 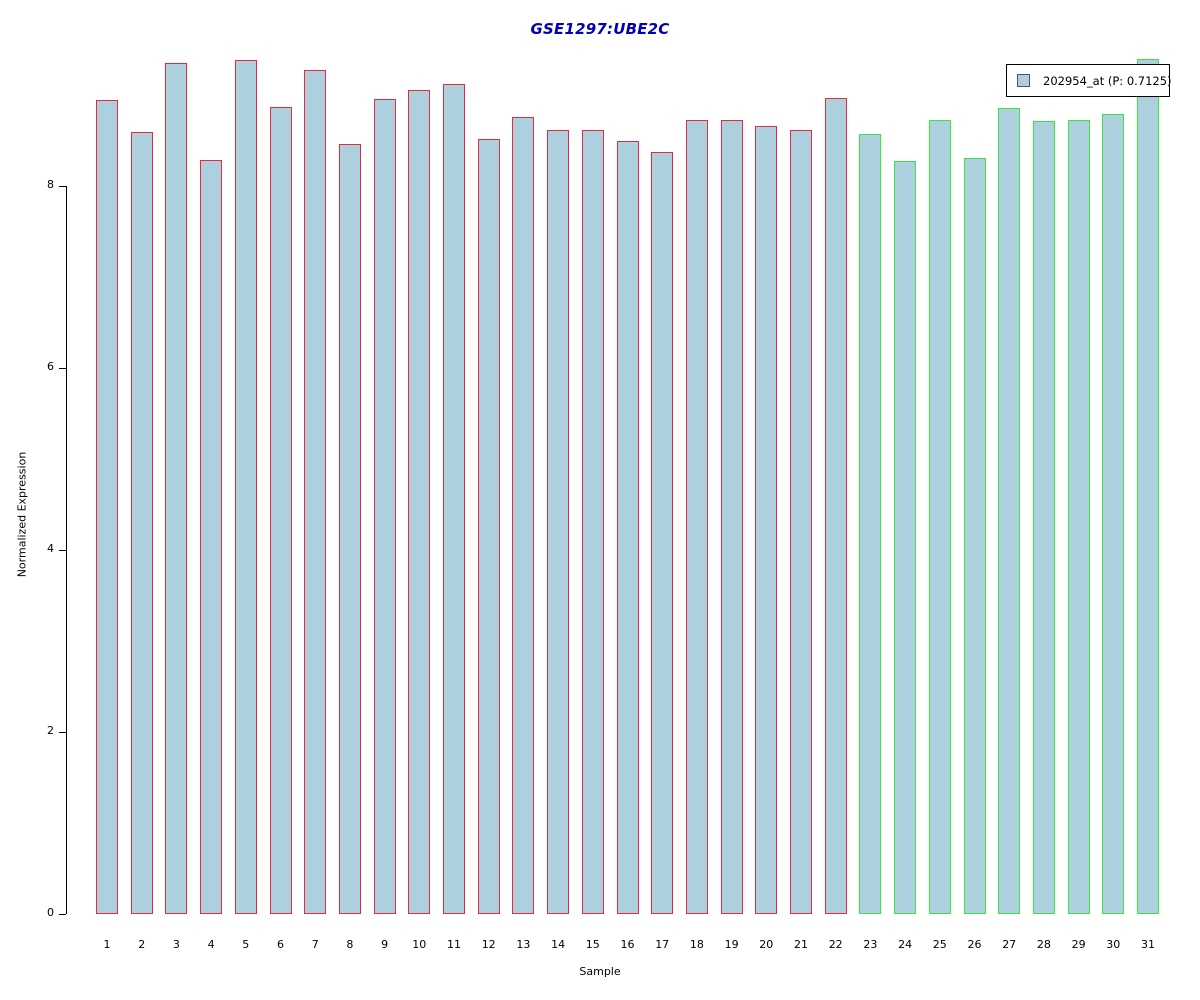 I want to click on x-axis-tick-label: 2, so click(x=142, y=944).